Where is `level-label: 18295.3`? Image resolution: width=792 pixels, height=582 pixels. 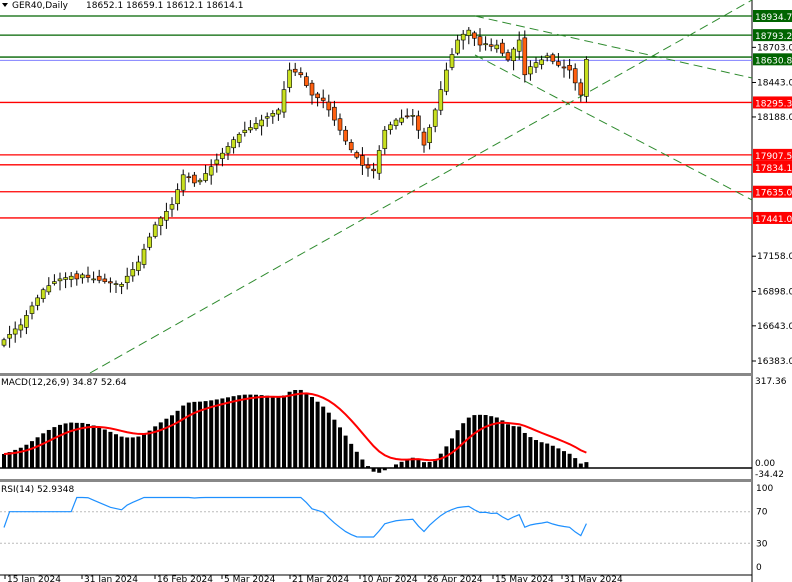 level-label: 18295.3 is located at coordinates (773, 104).